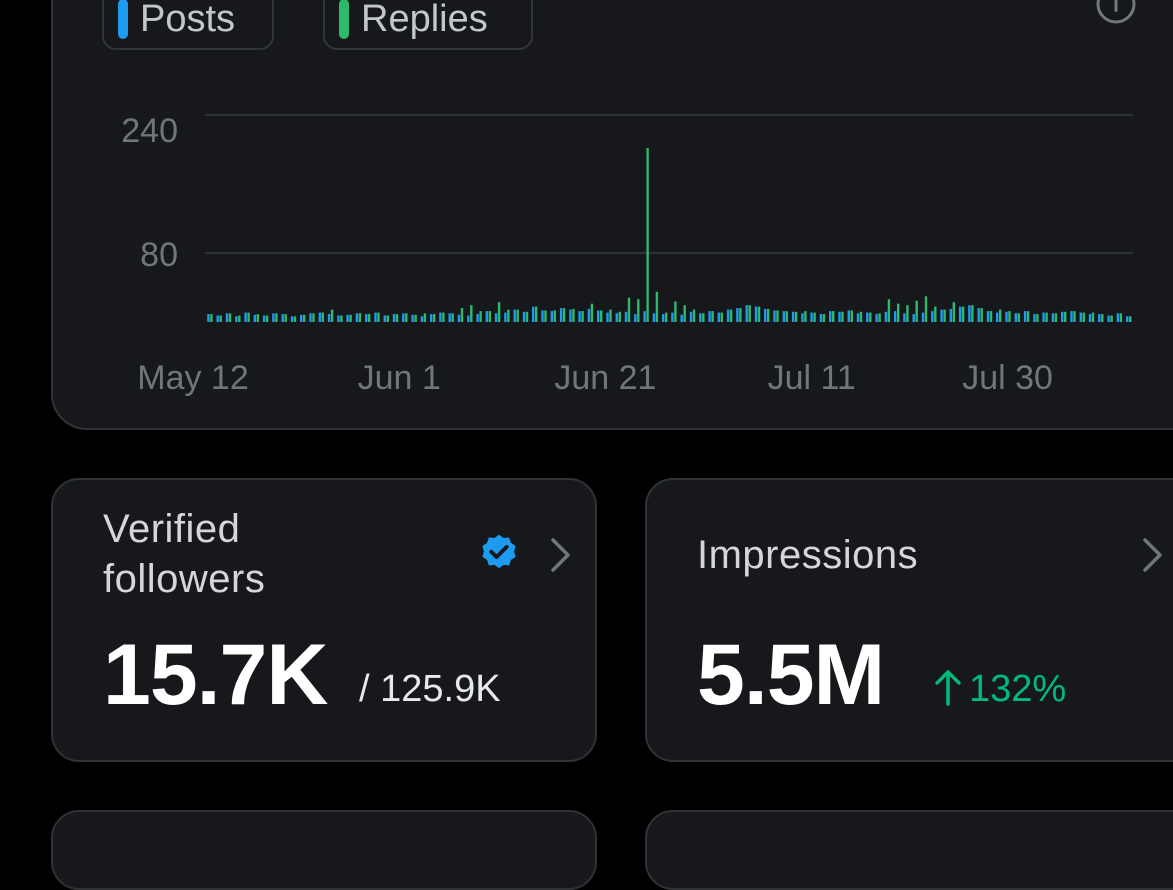 This screenshot has width=1173, height=890. Describe the element at coordinates (791, 675) in the screenshot. I see `impressions-value: 5.5M` at that location.